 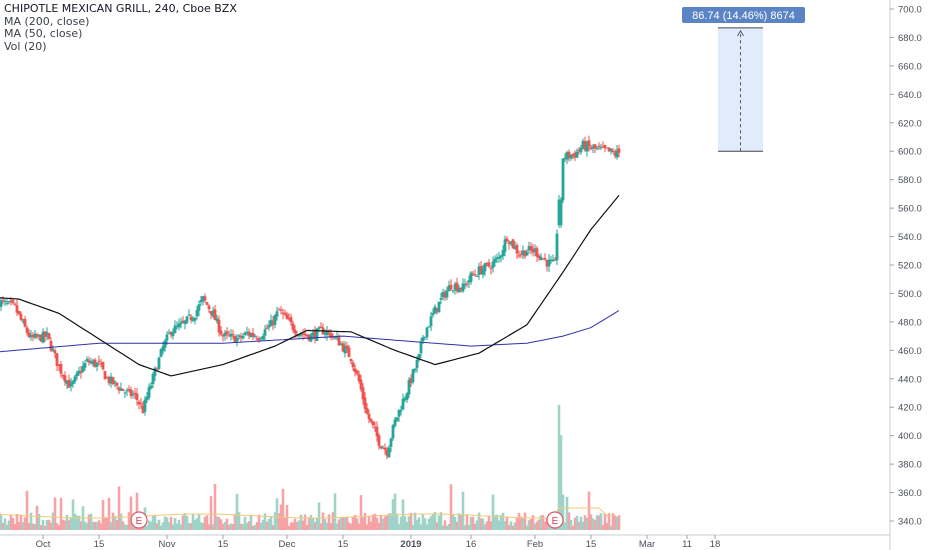 What do you see at coordinates (743, 79) in the screenshot?
I see `measure-tool: 86.74 (14.46%) 8674` at bounding box center [743, 79].